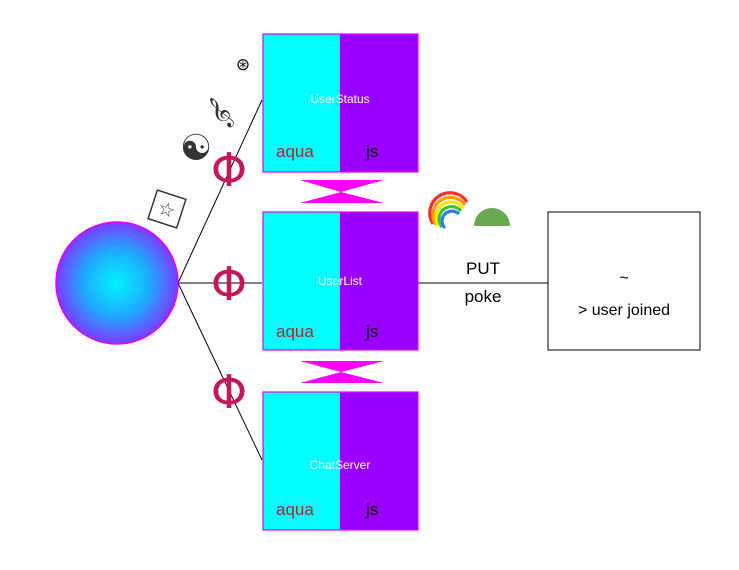 This screenshot has height=570, width=739. I want to click on node-title: UserStatus, so click(339, 99).